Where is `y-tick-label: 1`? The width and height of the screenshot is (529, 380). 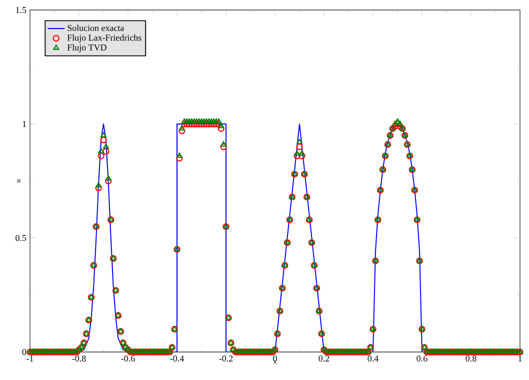
y-tick-label: 1 is located at coordinates (24, 124).